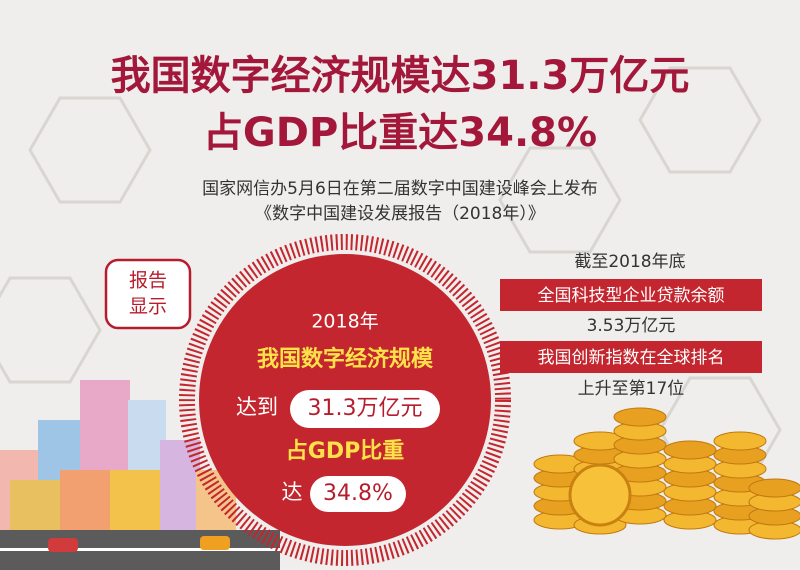 Image resolution: width=800 pixels, height=570 pixels. What do you see at coordinates (148, 307) in the screenshot?
I see `badge-text: 显示` at bounding box center [148, 307].